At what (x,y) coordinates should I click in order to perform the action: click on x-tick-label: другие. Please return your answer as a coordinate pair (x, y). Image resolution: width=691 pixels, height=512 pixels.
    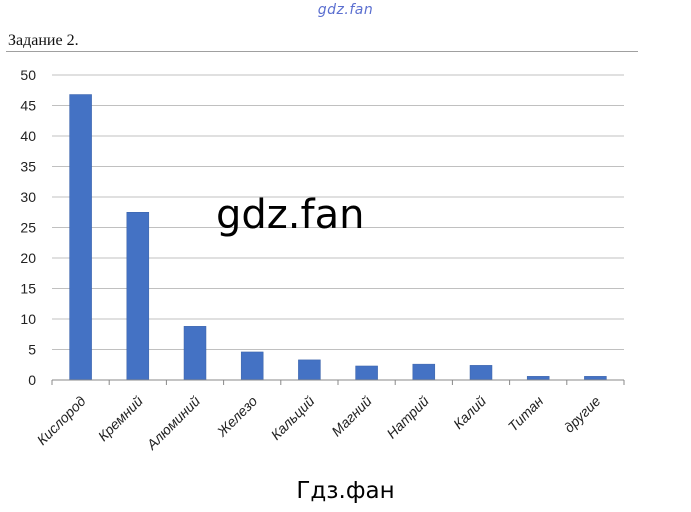
    Looking at the image, I should click on (582, 414).